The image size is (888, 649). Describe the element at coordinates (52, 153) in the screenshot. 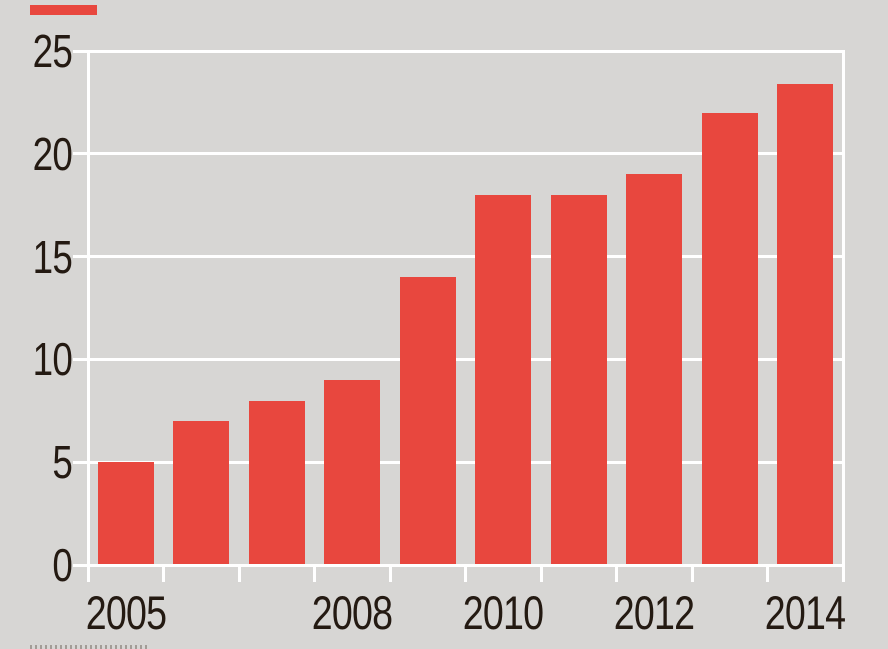

I see `y-axis-tick-label: 20` at that location.